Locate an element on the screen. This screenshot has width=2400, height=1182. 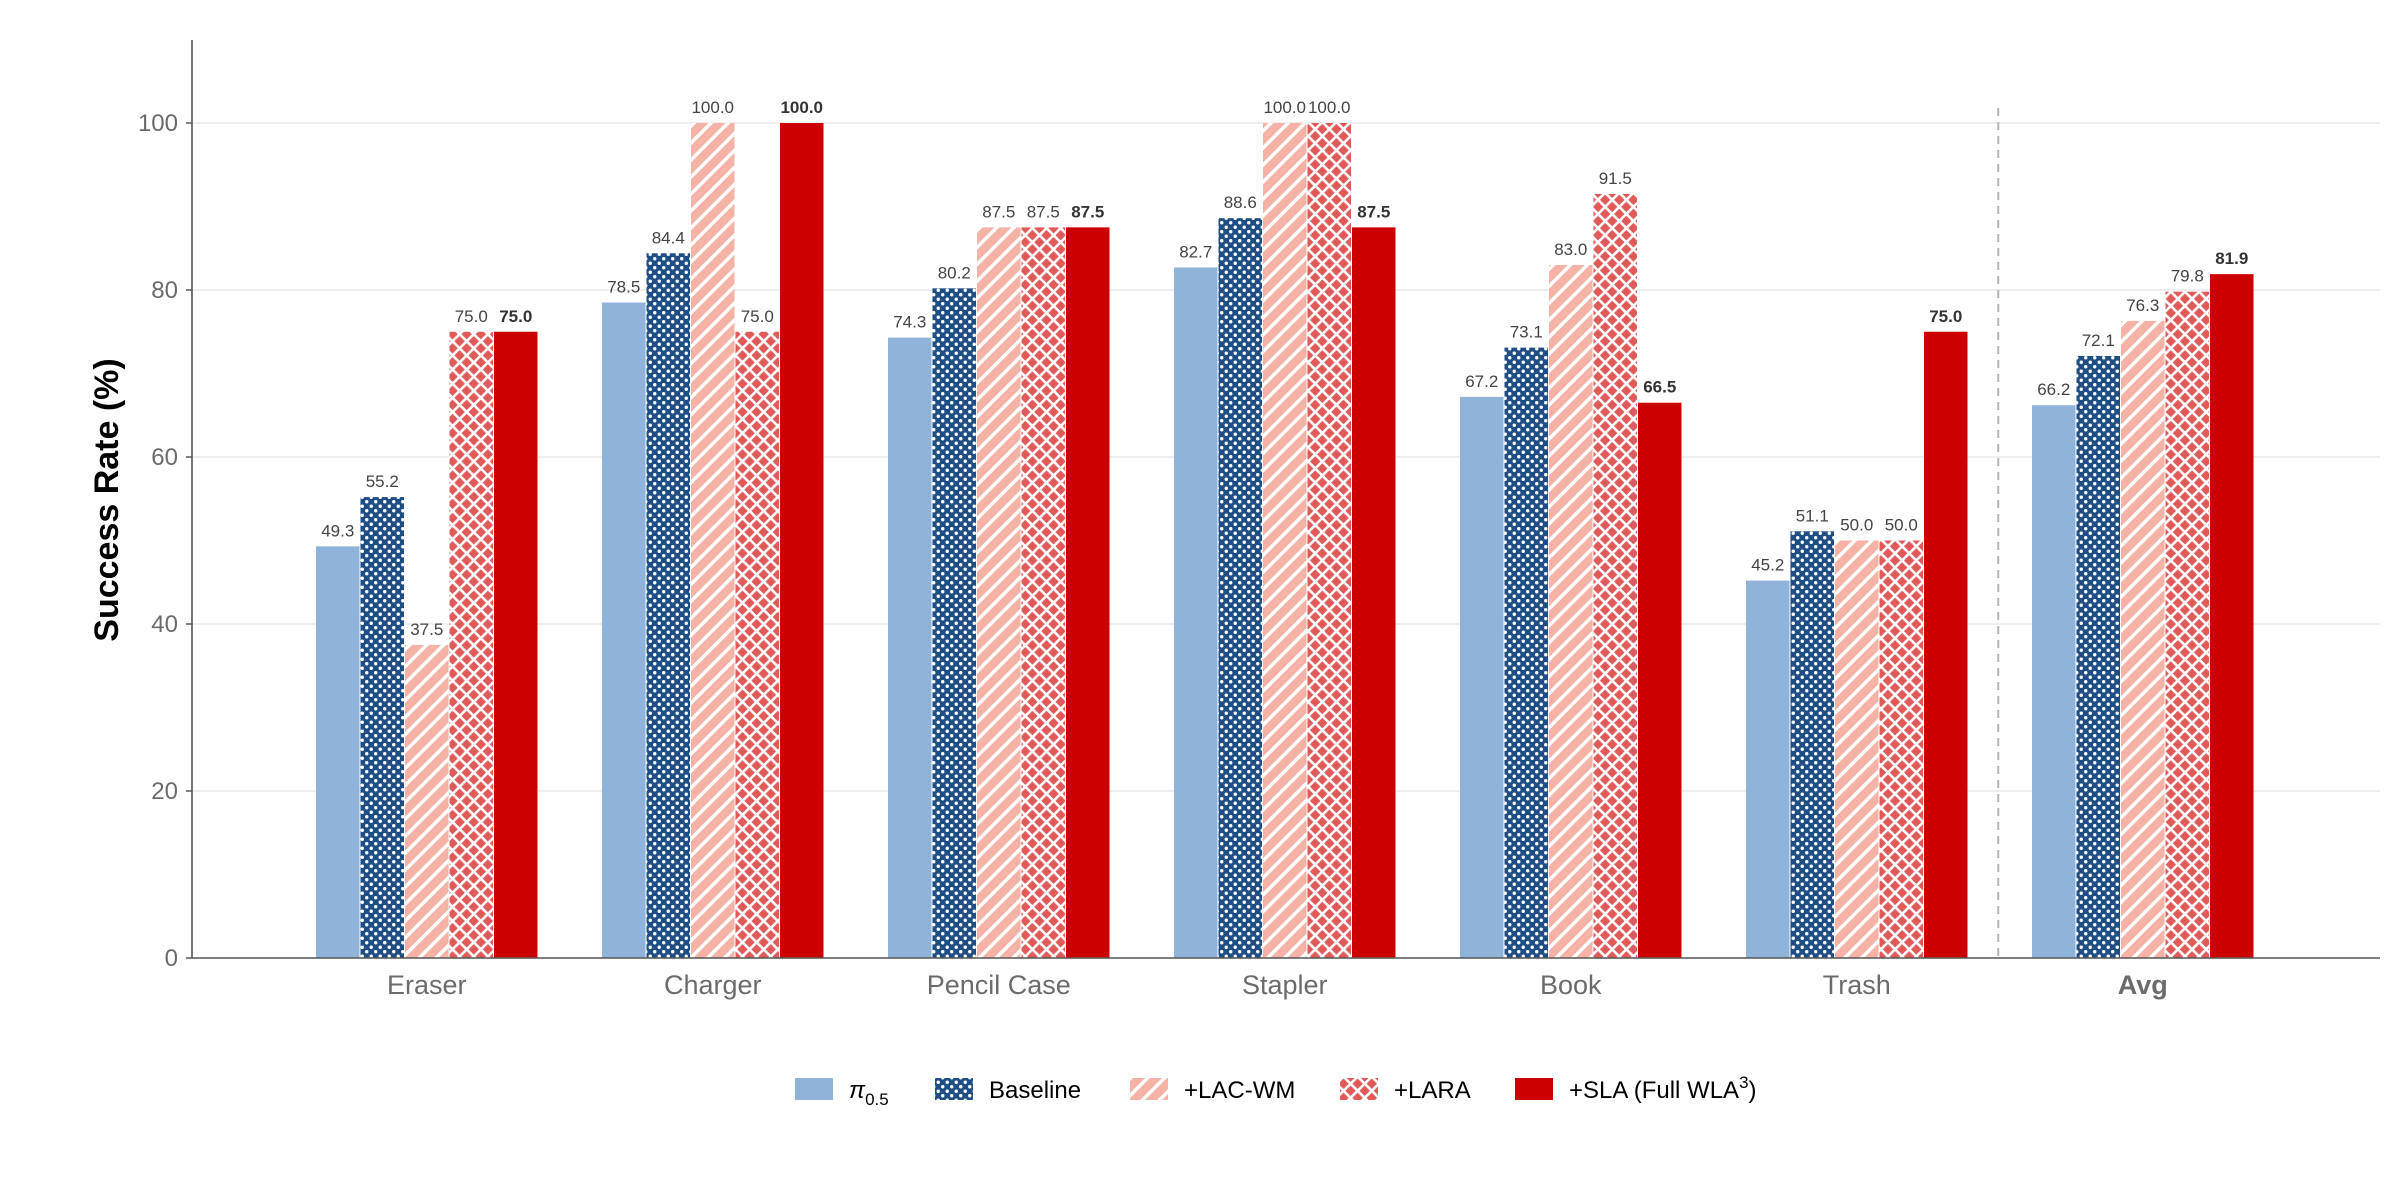
legend-label: +LARA is located at coordinates (1432, 1090).